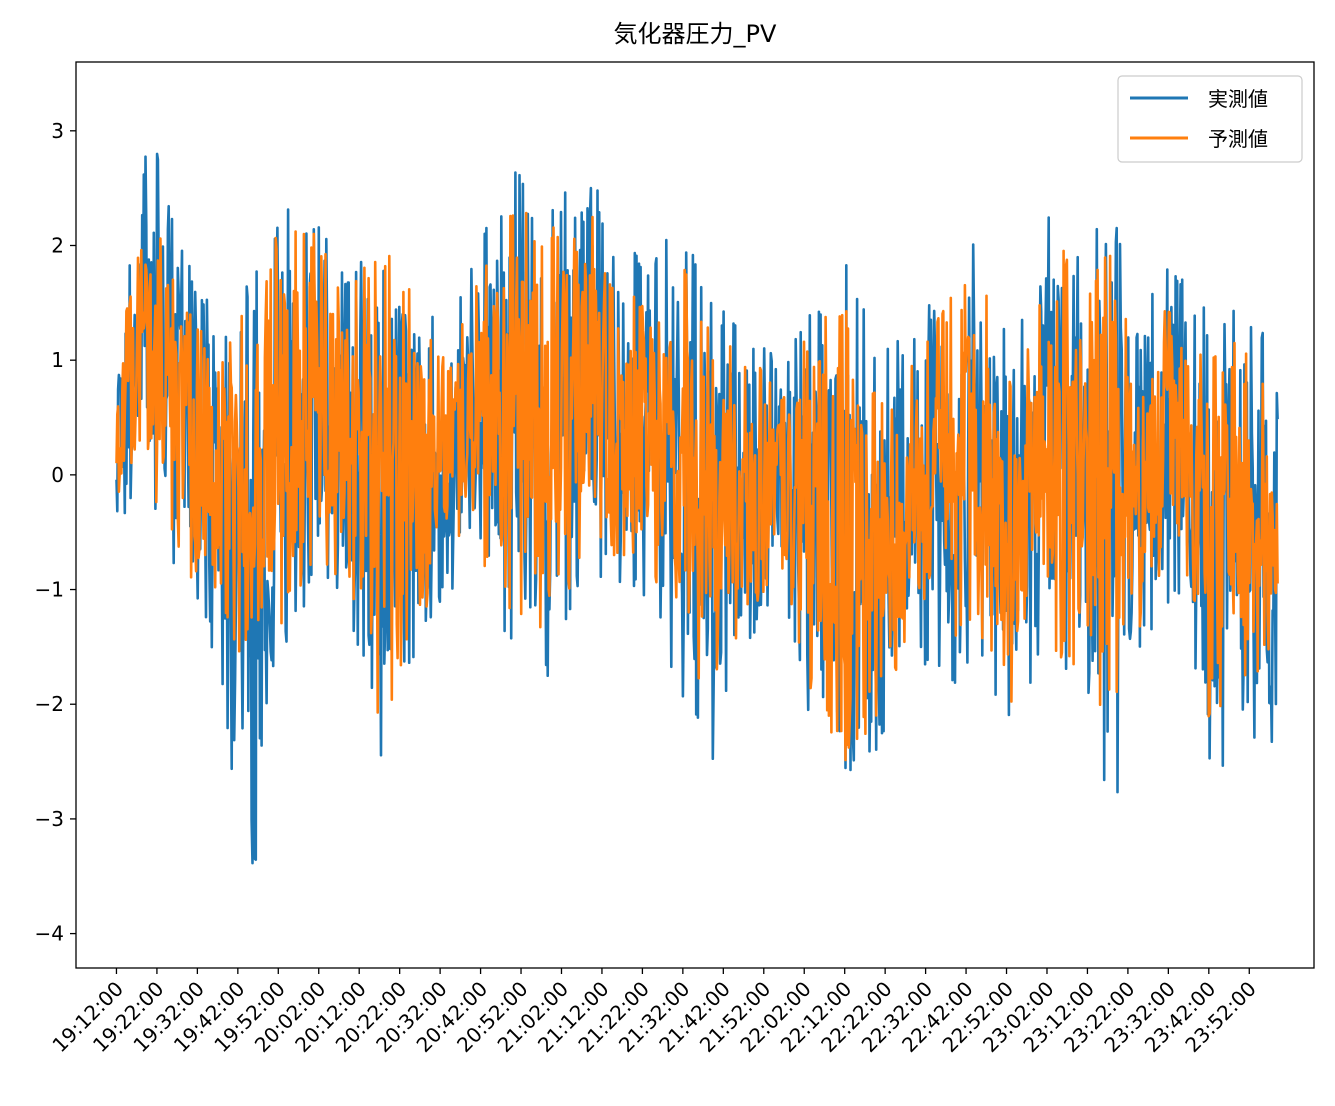 This screenshot has height=1106, width=1335. What do you see at coordinates (1210, 119) in the screenshot?
I see `legend: 実測値 予測値` at bounding box center [1210, 119].